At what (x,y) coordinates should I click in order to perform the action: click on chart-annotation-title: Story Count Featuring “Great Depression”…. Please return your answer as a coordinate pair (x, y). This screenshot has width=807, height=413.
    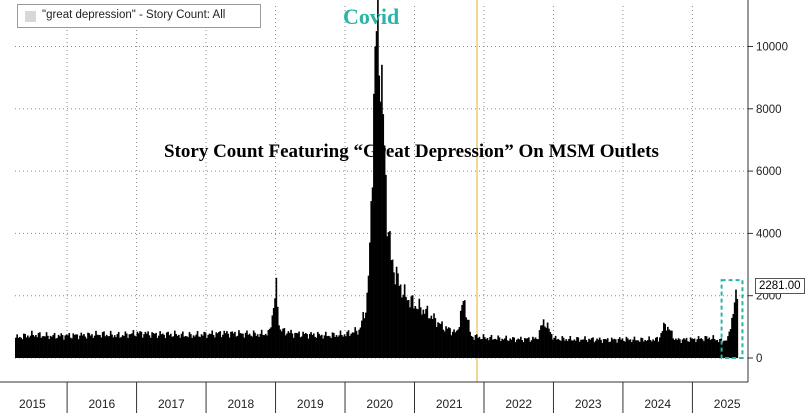
    Looking at the image, I should click on (411, 151).